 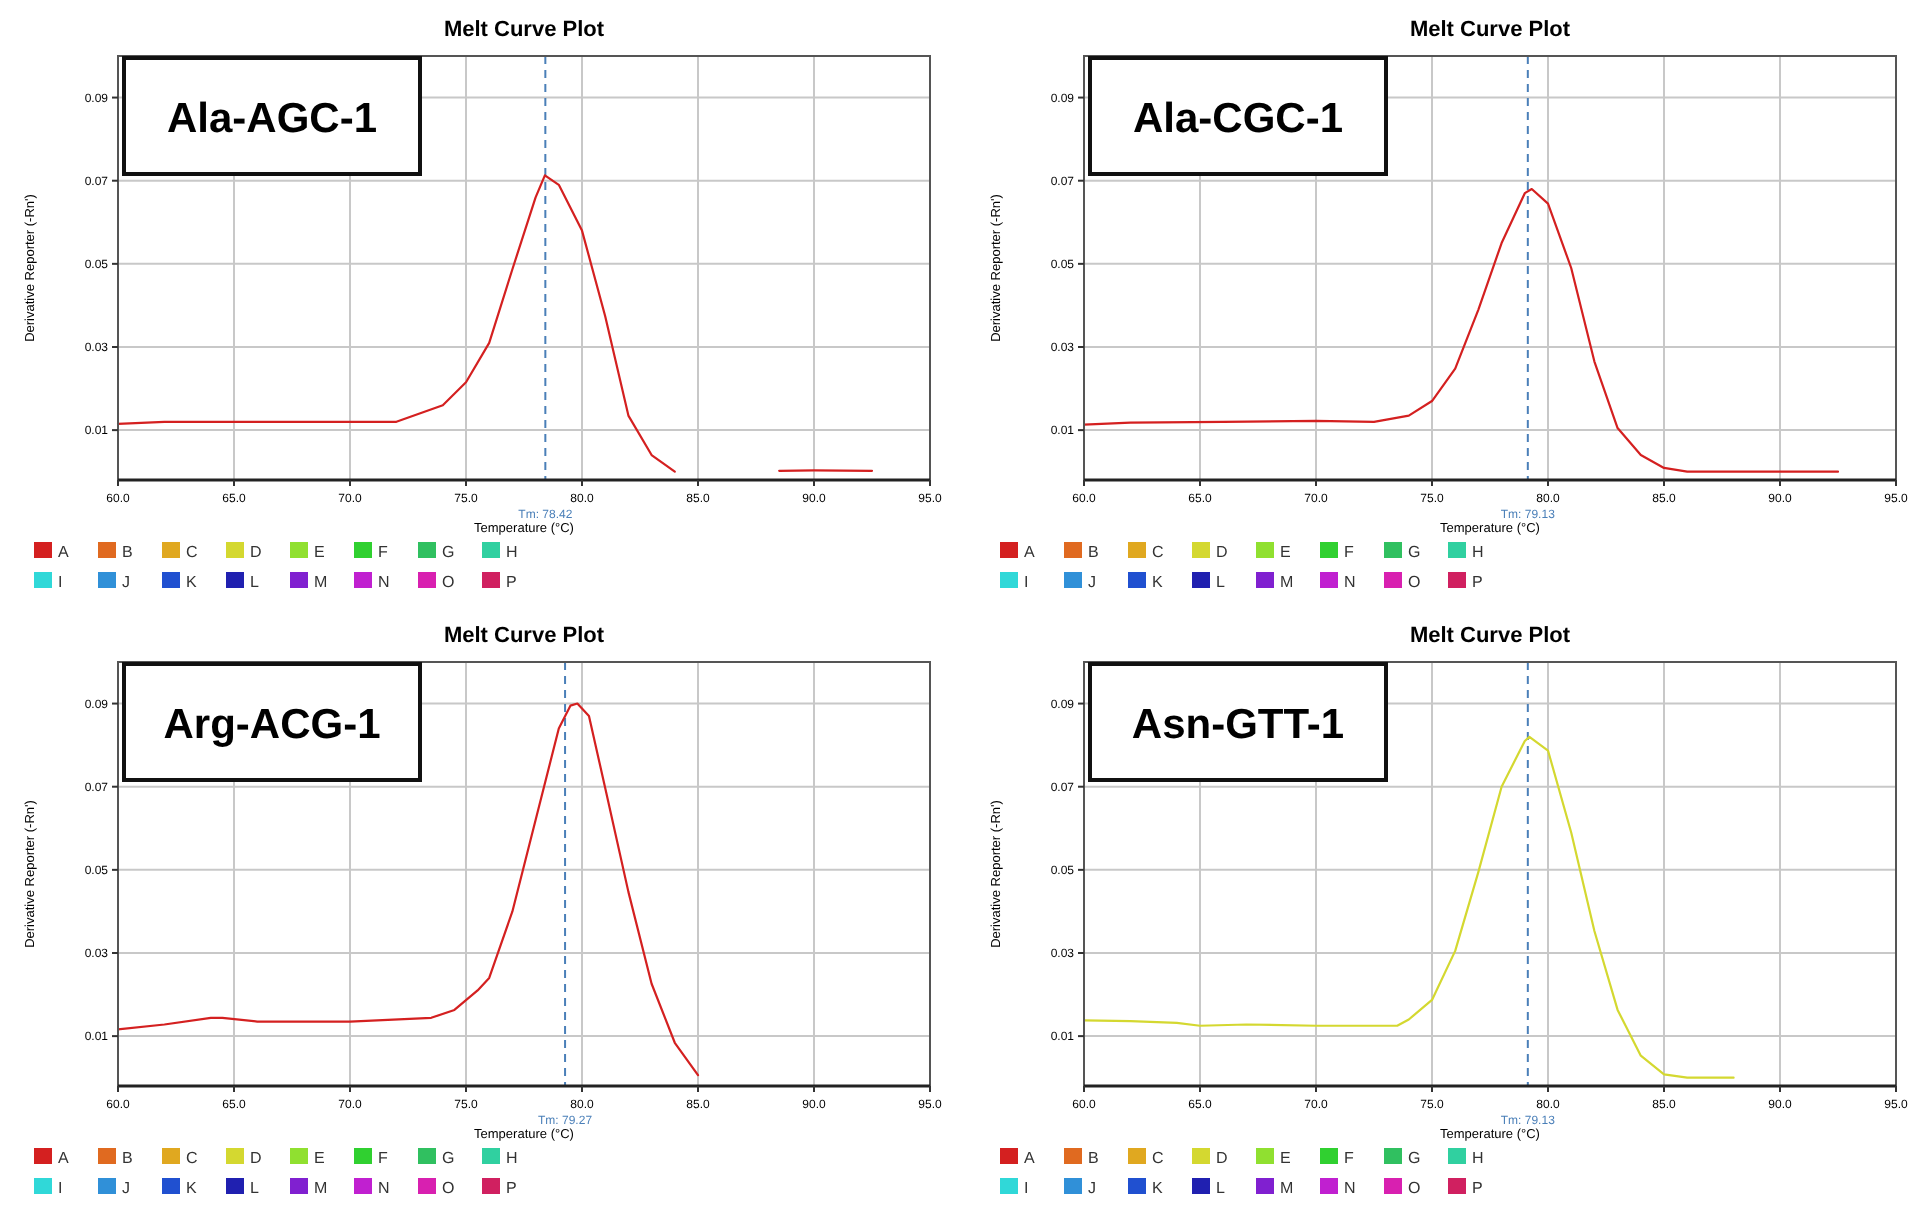 What do you see at coordinates (1238, 119) in the screenshot?
I see `annotation: Ala-CGC-1` at bounding box center [1238, 119].